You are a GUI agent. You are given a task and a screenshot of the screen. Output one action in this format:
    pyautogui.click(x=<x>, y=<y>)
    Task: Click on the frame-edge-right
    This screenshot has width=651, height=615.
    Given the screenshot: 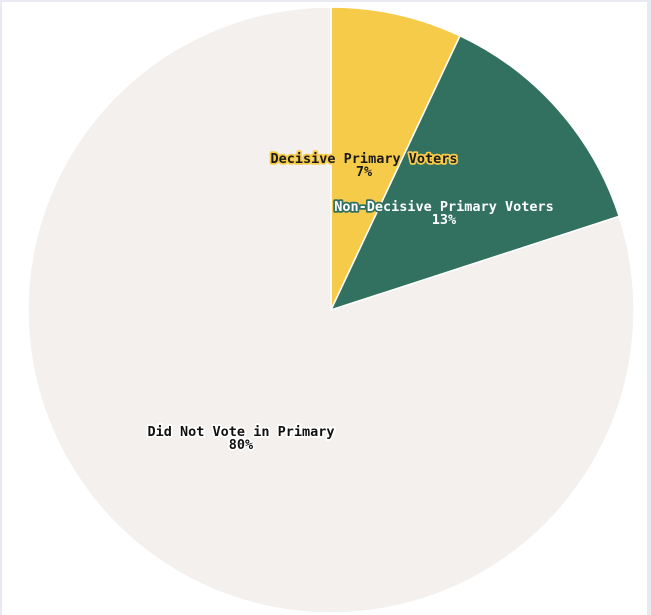 What is the action you would take?
    pyautogui.click(x=649, y=307)
    